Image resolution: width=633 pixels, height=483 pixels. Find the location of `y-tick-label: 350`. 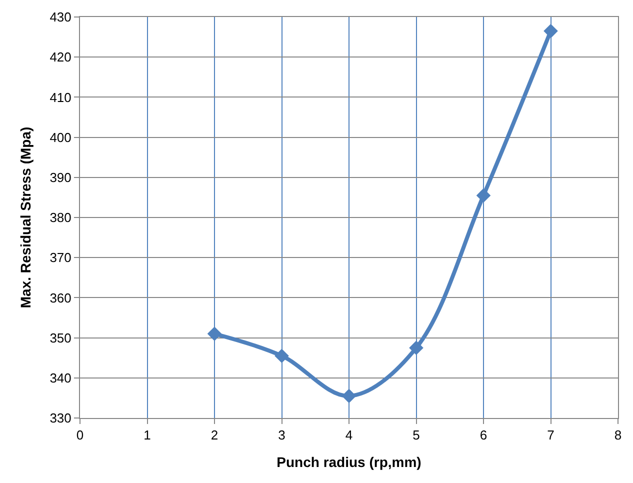

y-tick-label: 350 is located at coordinates (61, 338).